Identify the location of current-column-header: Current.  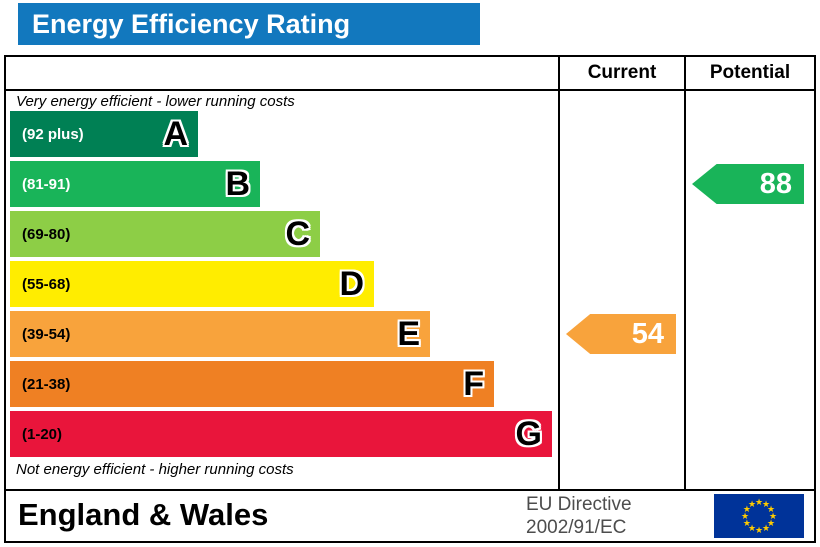
(622, 72).